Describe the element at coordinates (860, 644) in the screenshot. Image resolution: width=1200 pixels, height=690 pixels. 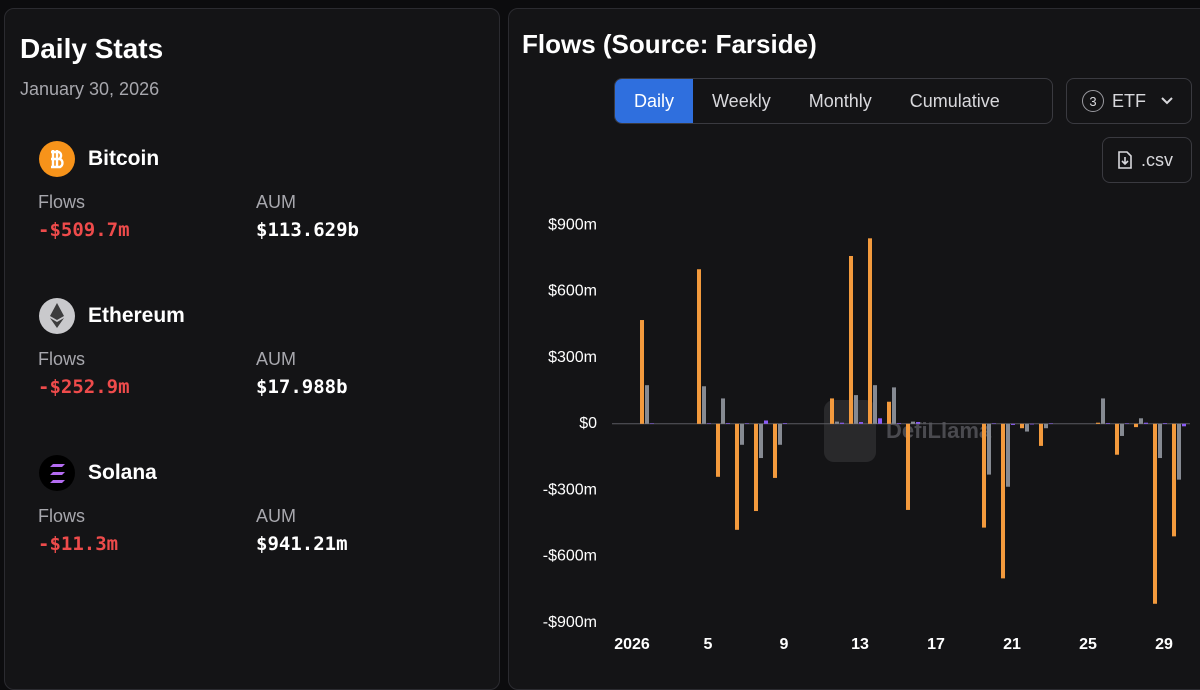
I see `x-tick-label: 13` at that location.